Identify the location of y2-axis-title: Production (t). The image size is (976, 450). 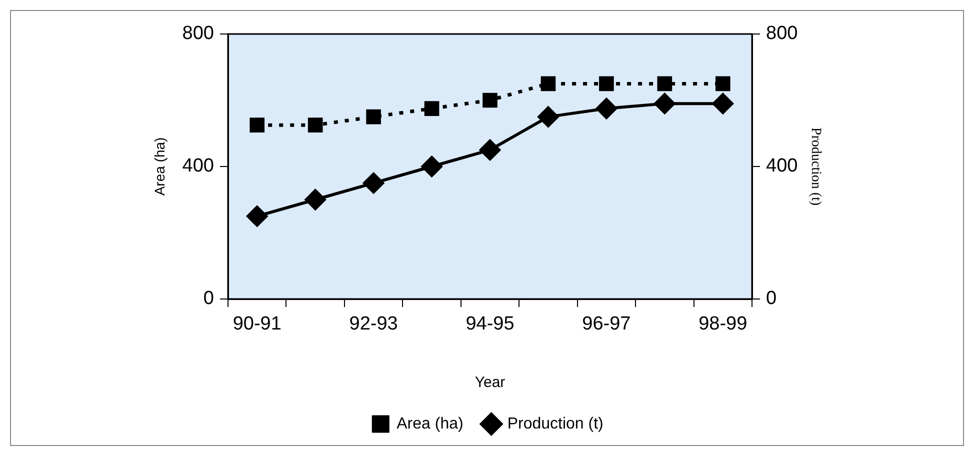
(815, 166).